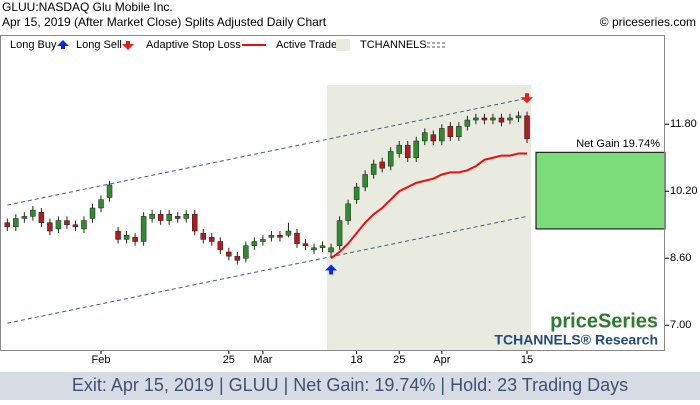 This screenshot has width=700, height=405. I want to click on footer-band, so click(350, 386).